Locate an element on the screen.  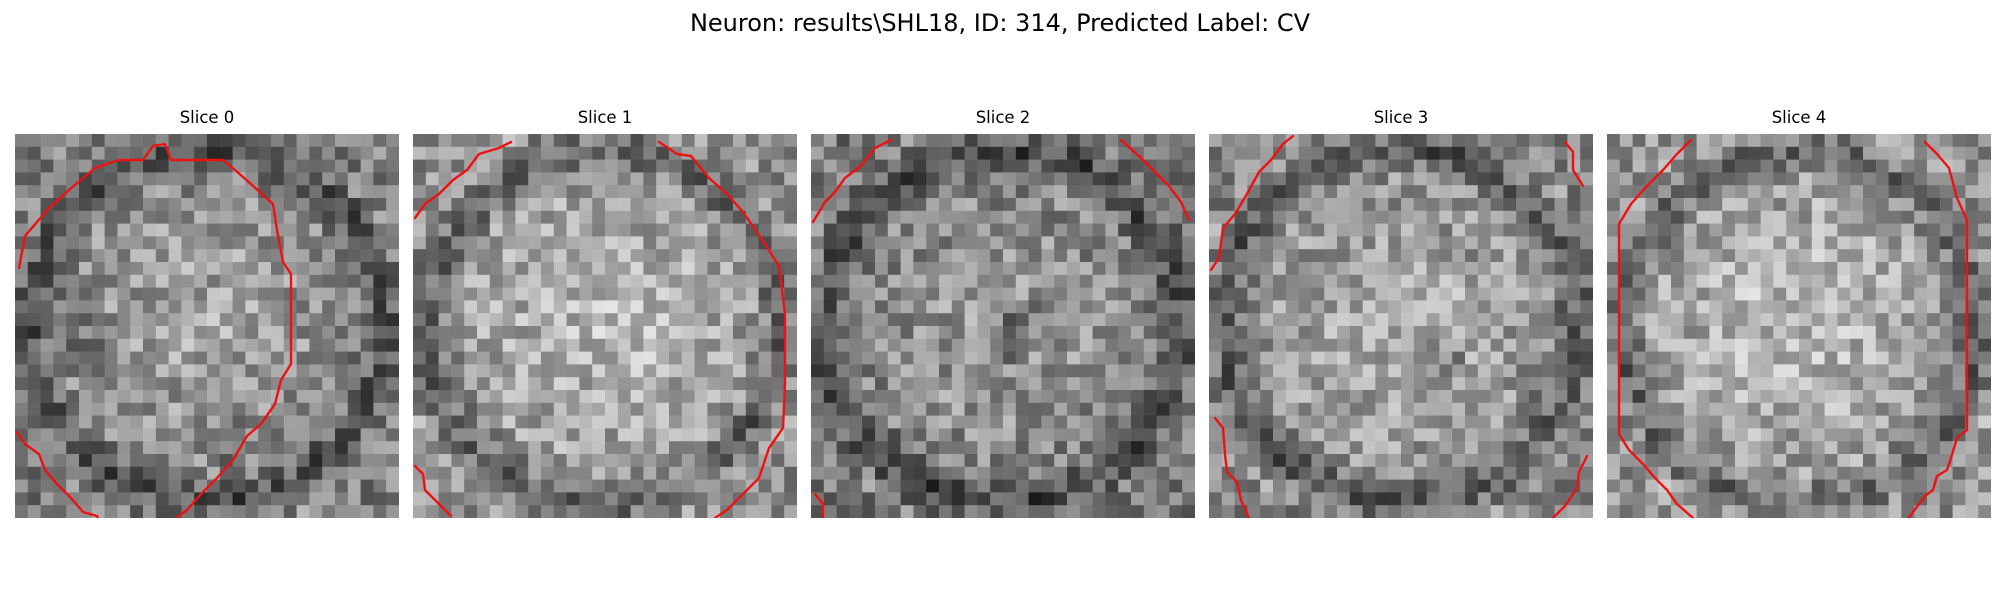
slice-title-0: Slice 0 is located at coordinates (207, 117).